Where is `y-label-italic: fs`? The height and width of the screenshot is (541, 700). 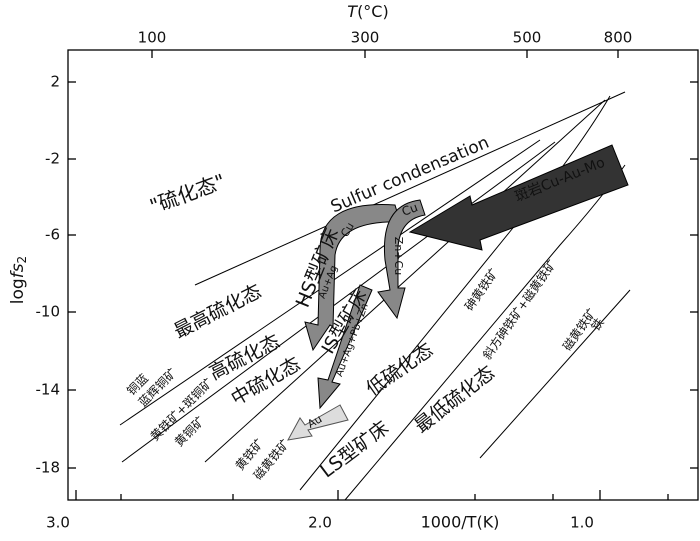 y-label-italic: fs is located at coordinates (18, 270).